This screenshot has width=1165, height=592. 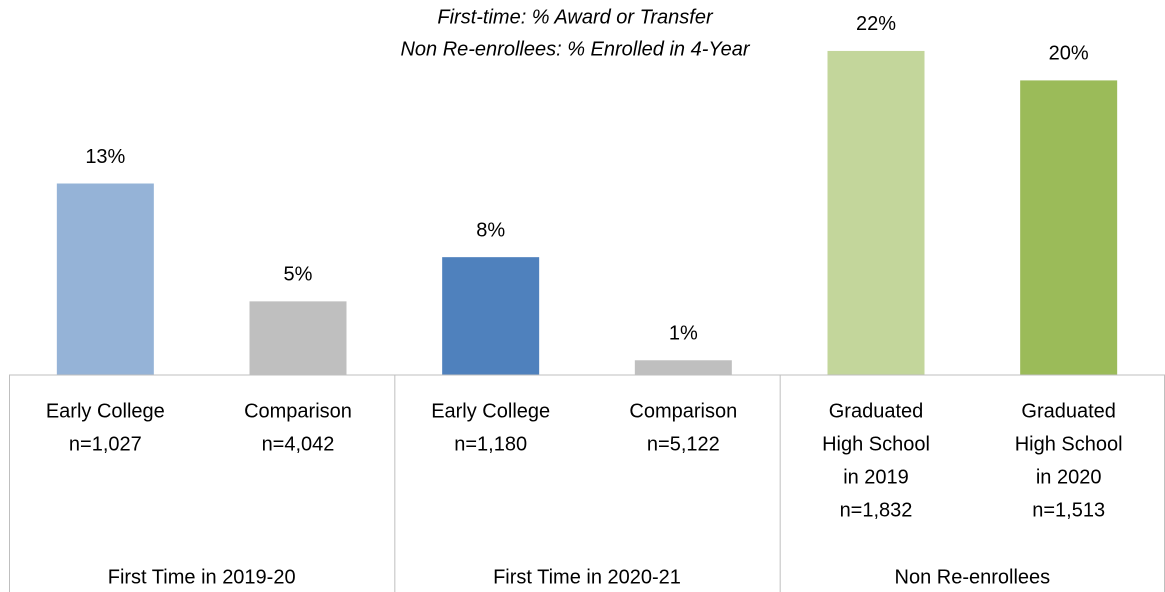 I want to click on data-label: 5%, so click(x=298, y=275).